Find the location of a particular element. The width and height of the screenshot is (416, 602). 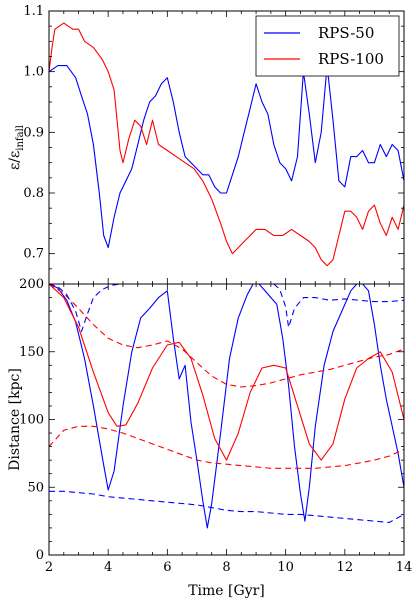

x-tick-label: 14 is located at coordinates (404, 567).